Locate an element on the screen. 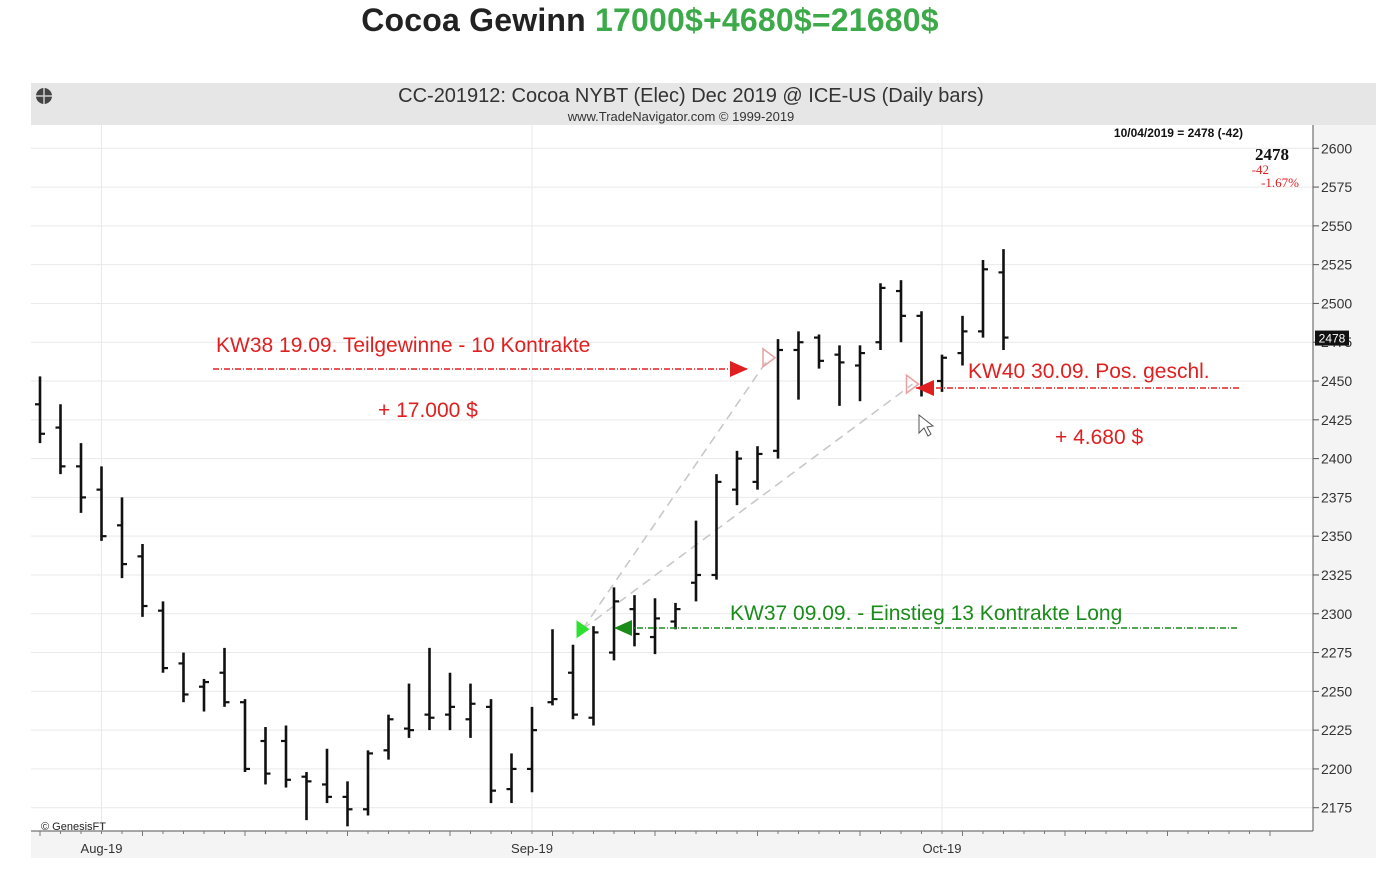  price-change: -42 is located at coordinates (1260, 169).